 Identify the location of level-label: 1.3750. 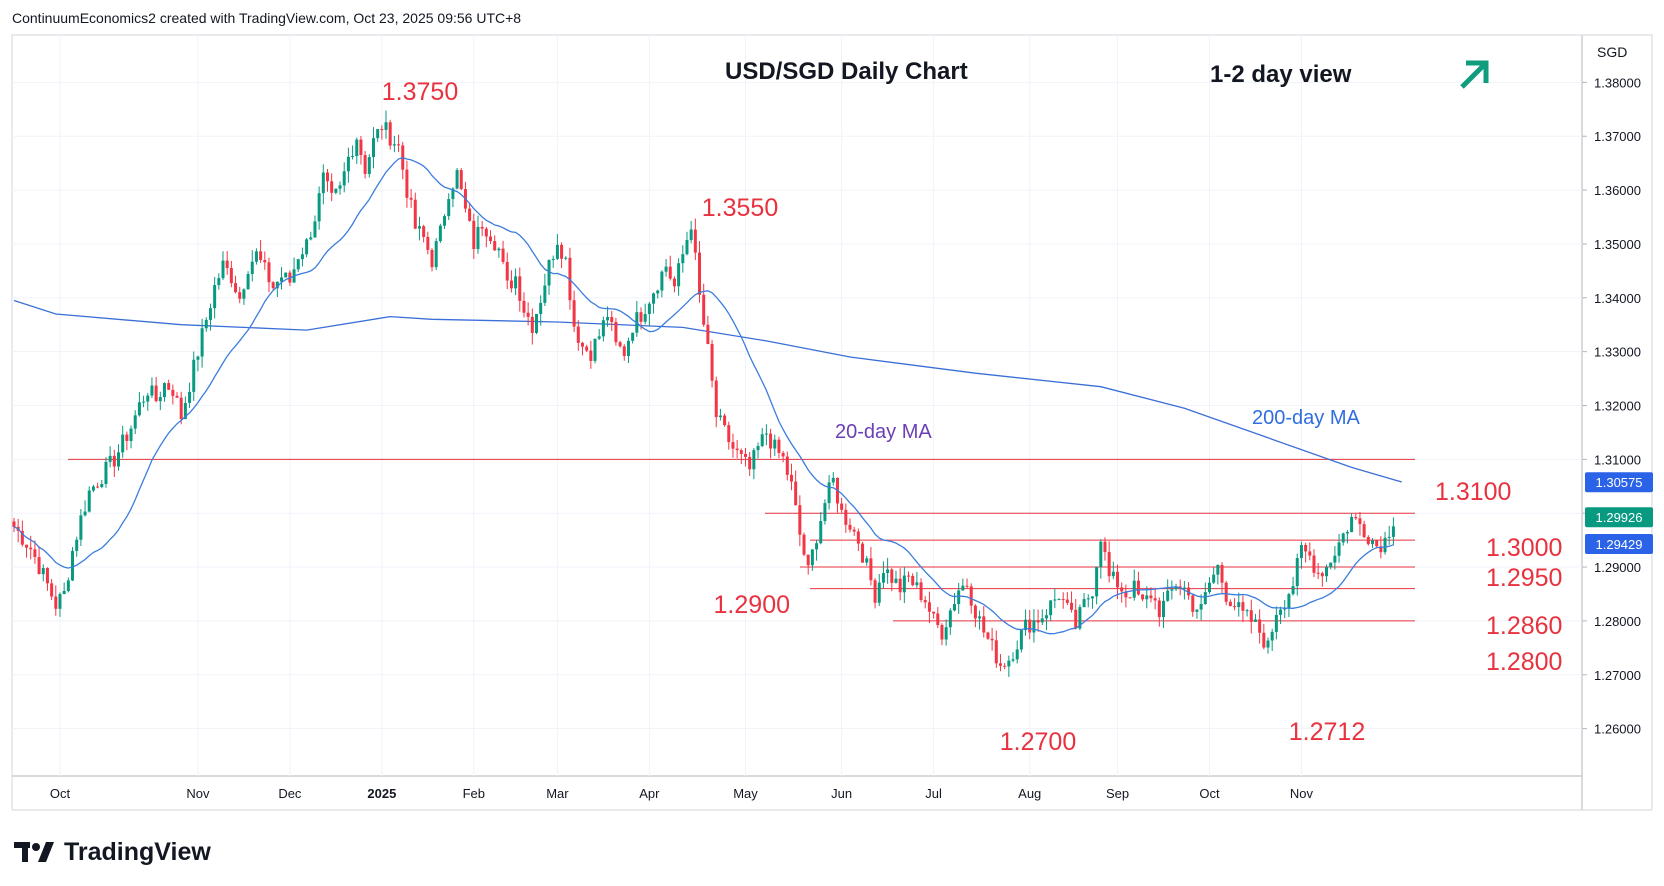
(420, 92).